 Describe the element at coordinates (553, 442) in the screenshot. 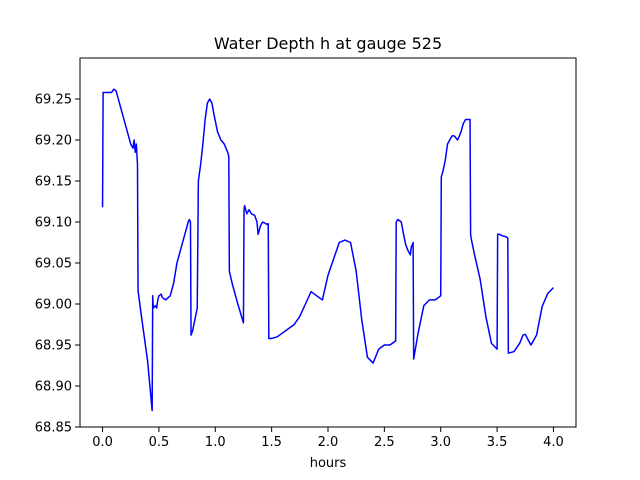

I see `x-tick-label: 4.0` at that location.